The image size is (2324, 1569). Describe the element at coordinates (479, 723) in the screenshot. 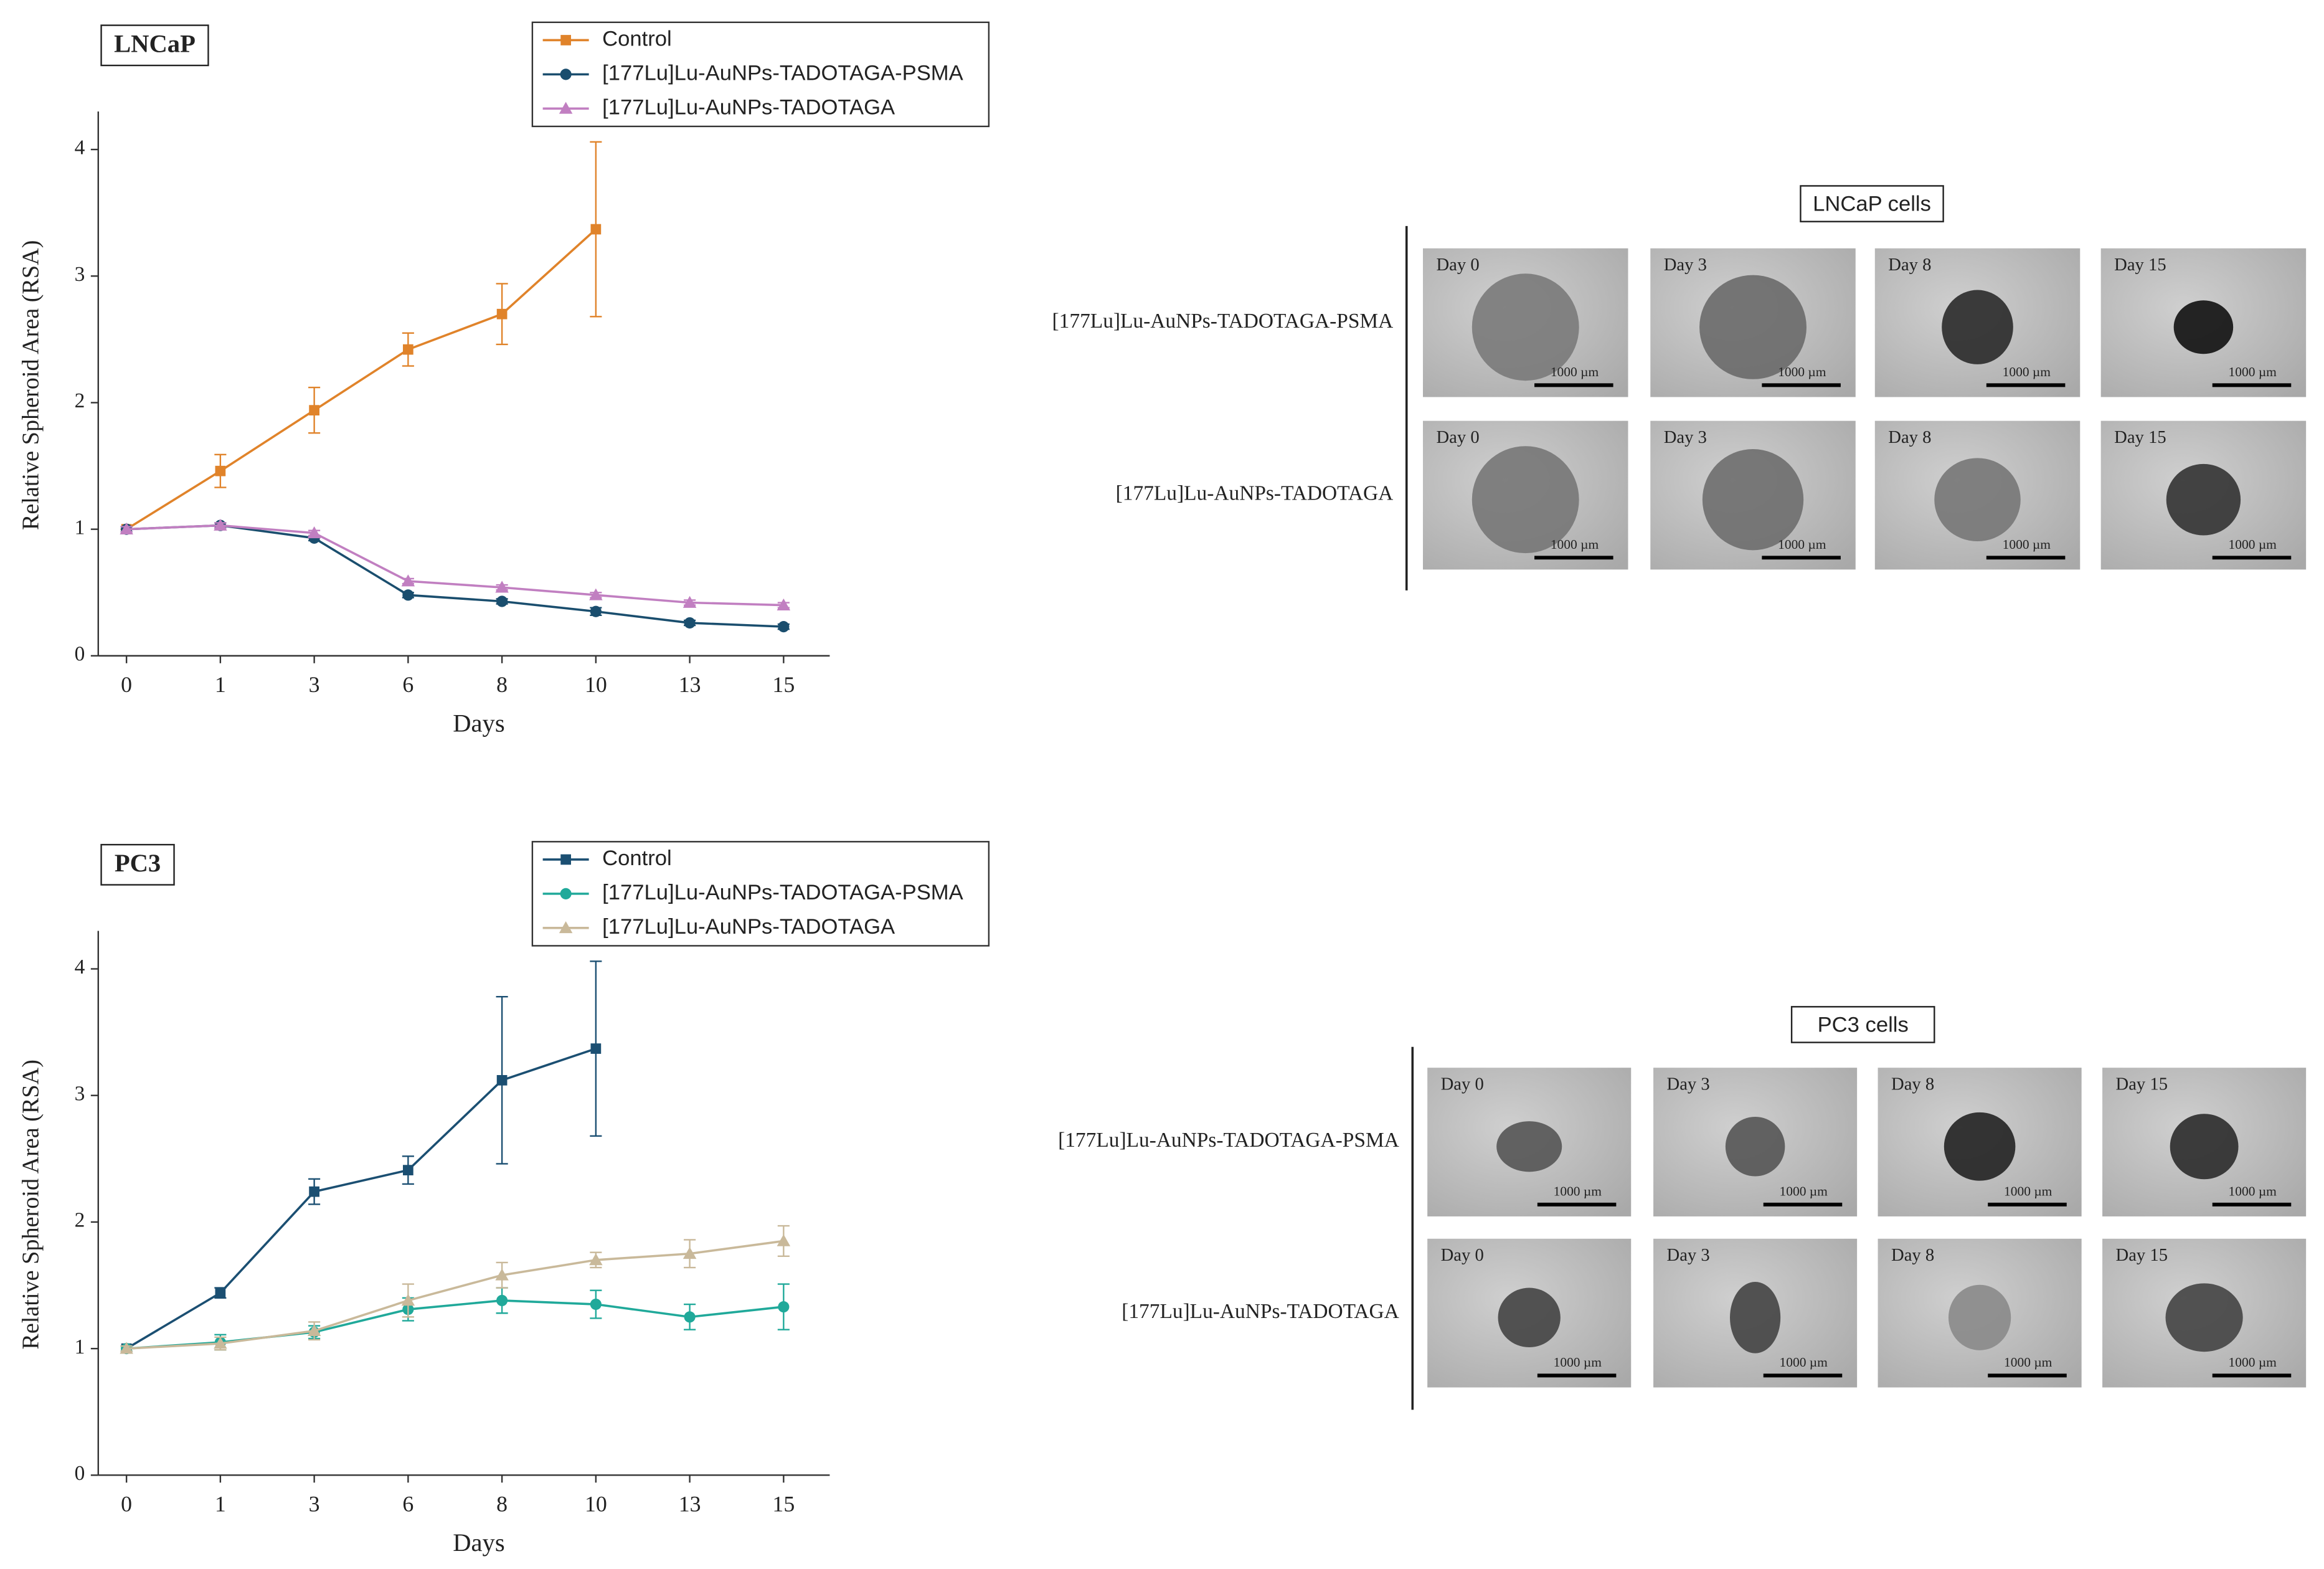

I see `x-axis-label: Days` at that location.